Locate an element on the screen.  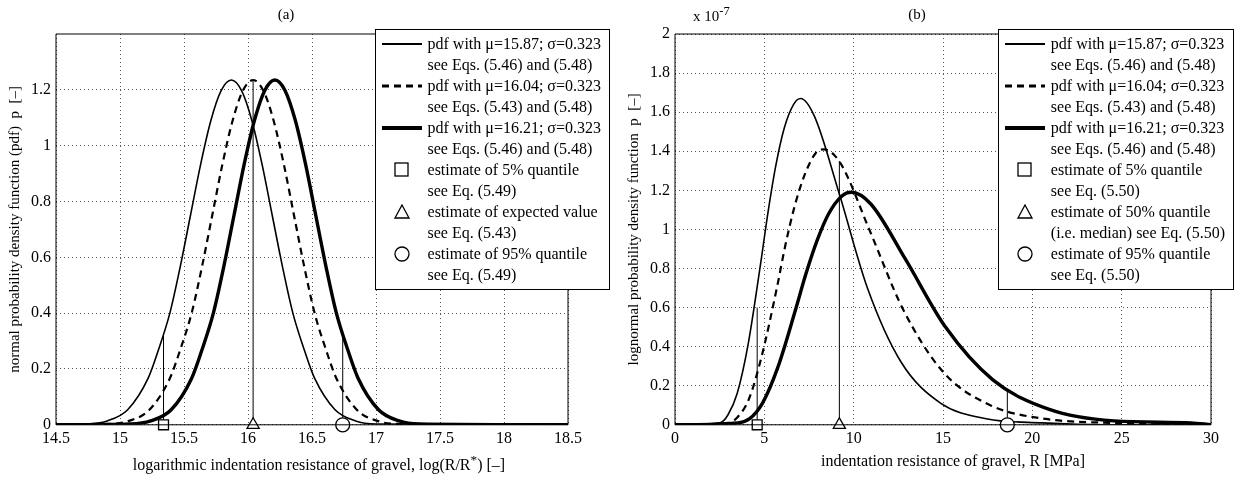
x-tick-label: 10 is located at coordinates (853, 437).